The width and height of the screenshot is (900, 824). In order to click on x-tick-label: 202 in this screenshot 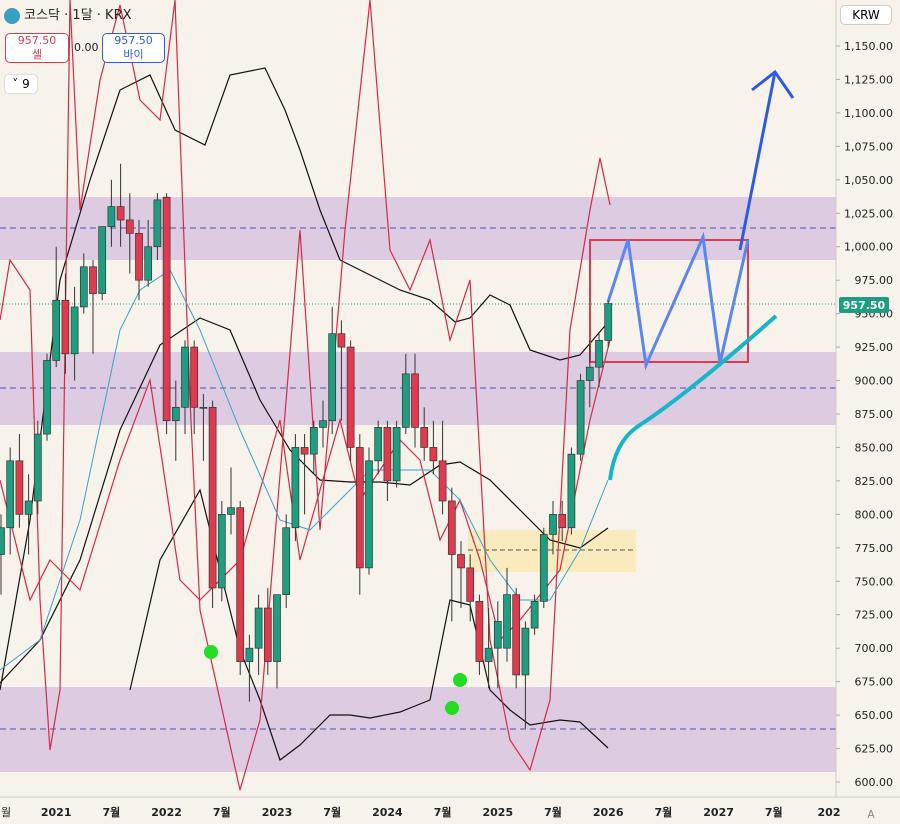, I will do `click(829, 812)`.